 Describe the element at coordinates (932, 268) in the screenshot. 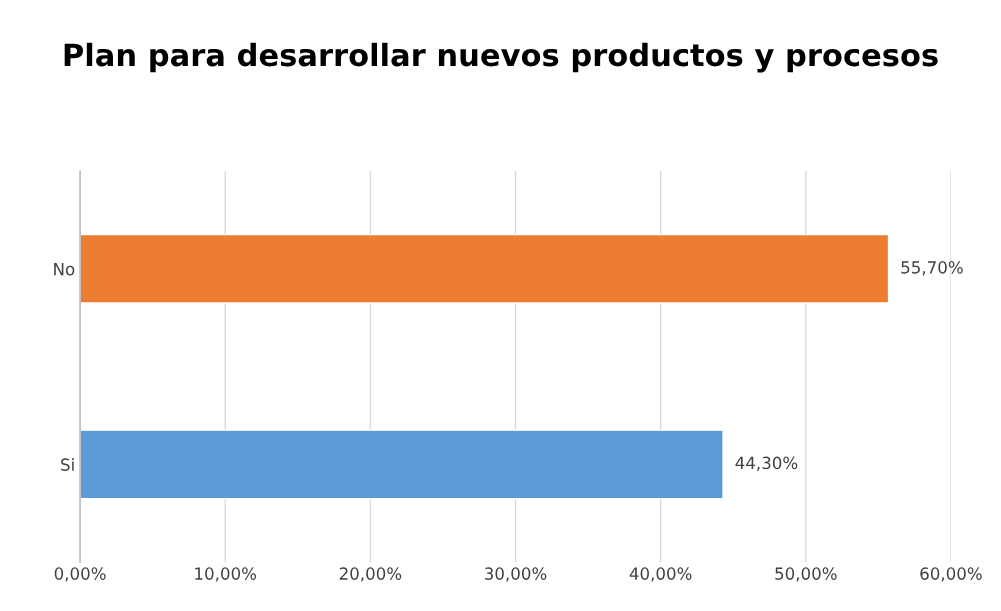

I see `data-label: 55,70%` at that location.